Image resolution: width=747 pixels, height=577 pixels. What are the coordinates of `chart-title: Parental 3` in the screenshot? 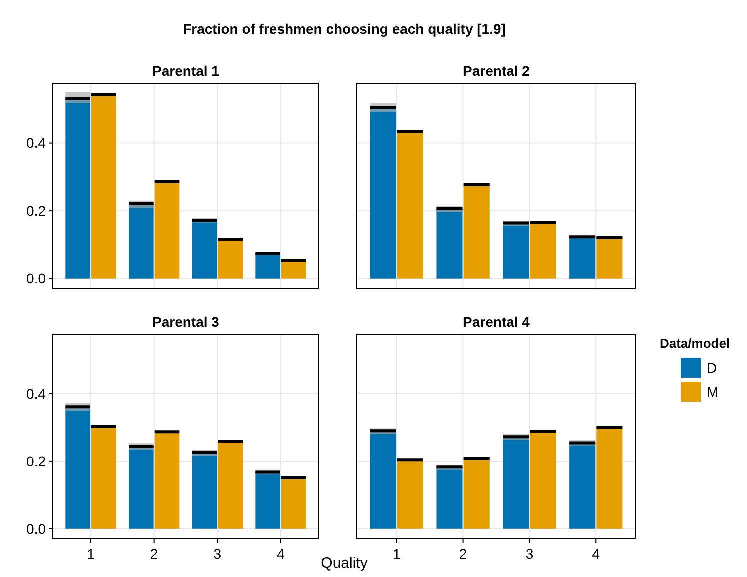 It's located at (186, 322).